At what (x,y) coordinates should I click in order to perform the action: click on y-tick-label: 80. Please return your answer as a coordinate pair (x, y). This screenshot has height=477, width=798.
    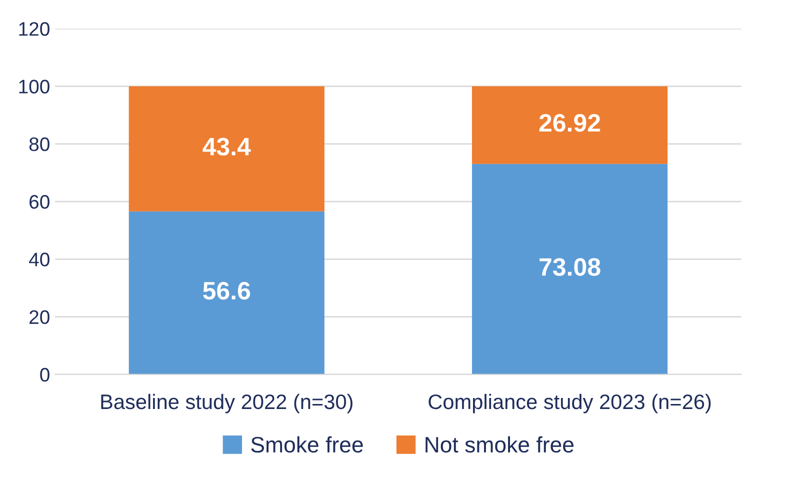
    Looking at the image, I should click on (39, 144).